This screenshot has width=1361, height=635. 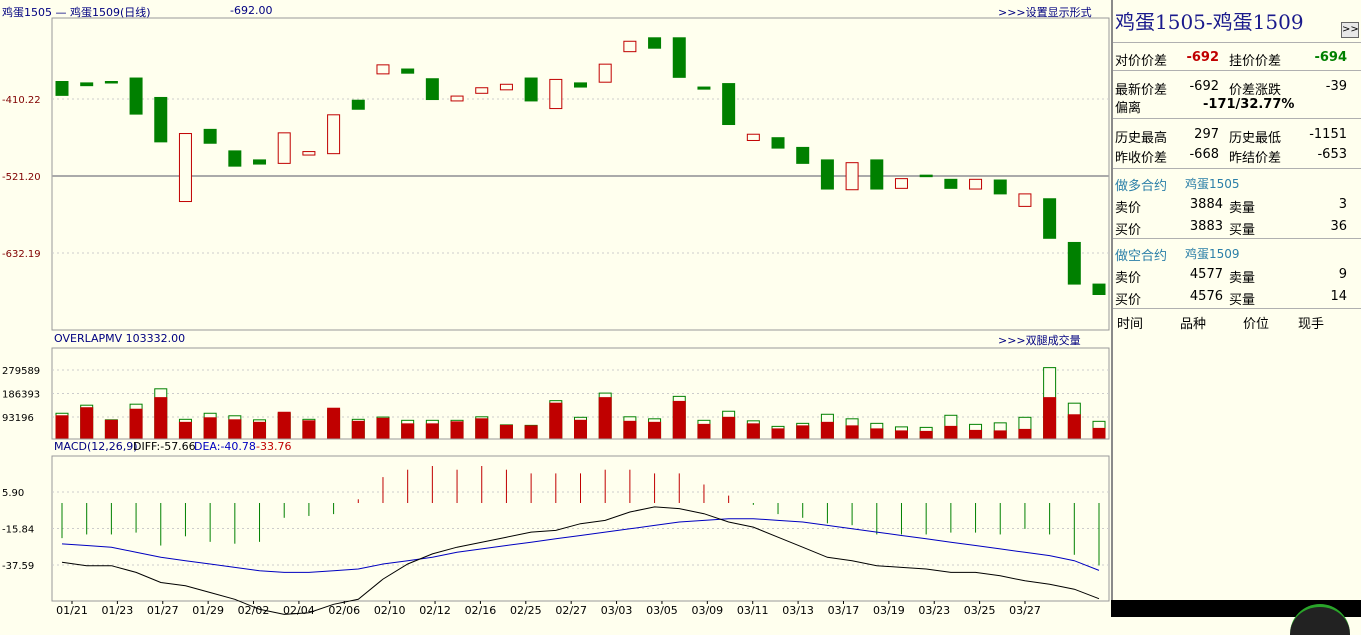 I want to click on date-axis-label: 03/09, so click(x=707, y=610).